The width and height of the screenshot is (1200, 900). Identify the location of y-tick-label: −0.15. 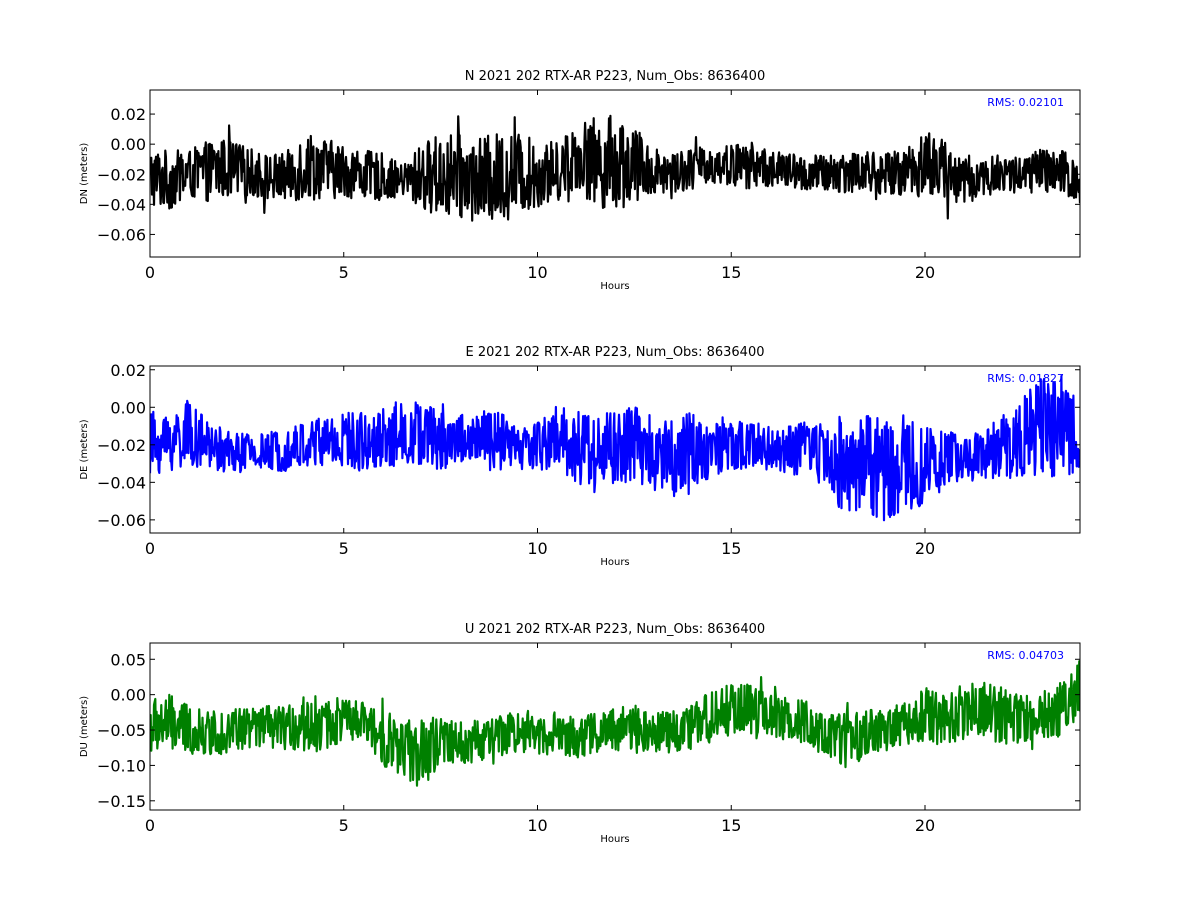
(121, 801).